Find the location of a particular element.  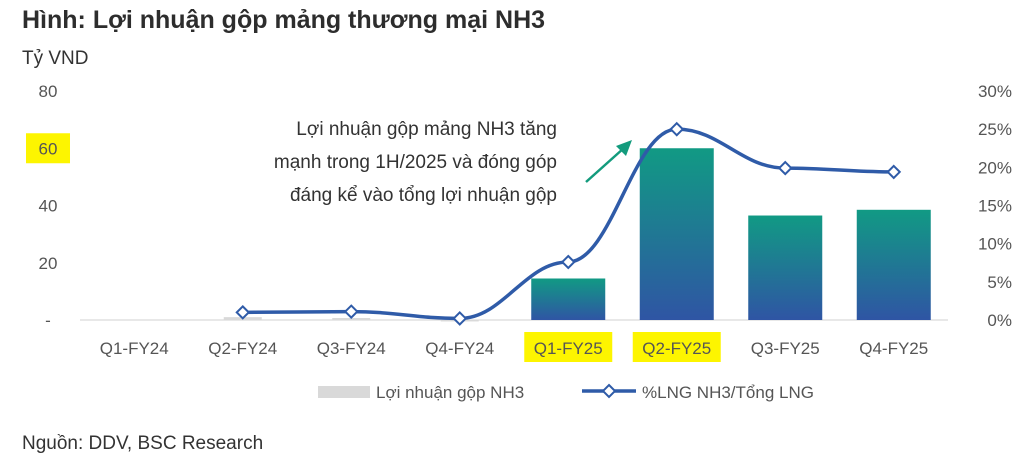

legend-swatch-marker is located at coordinates (609, 391).